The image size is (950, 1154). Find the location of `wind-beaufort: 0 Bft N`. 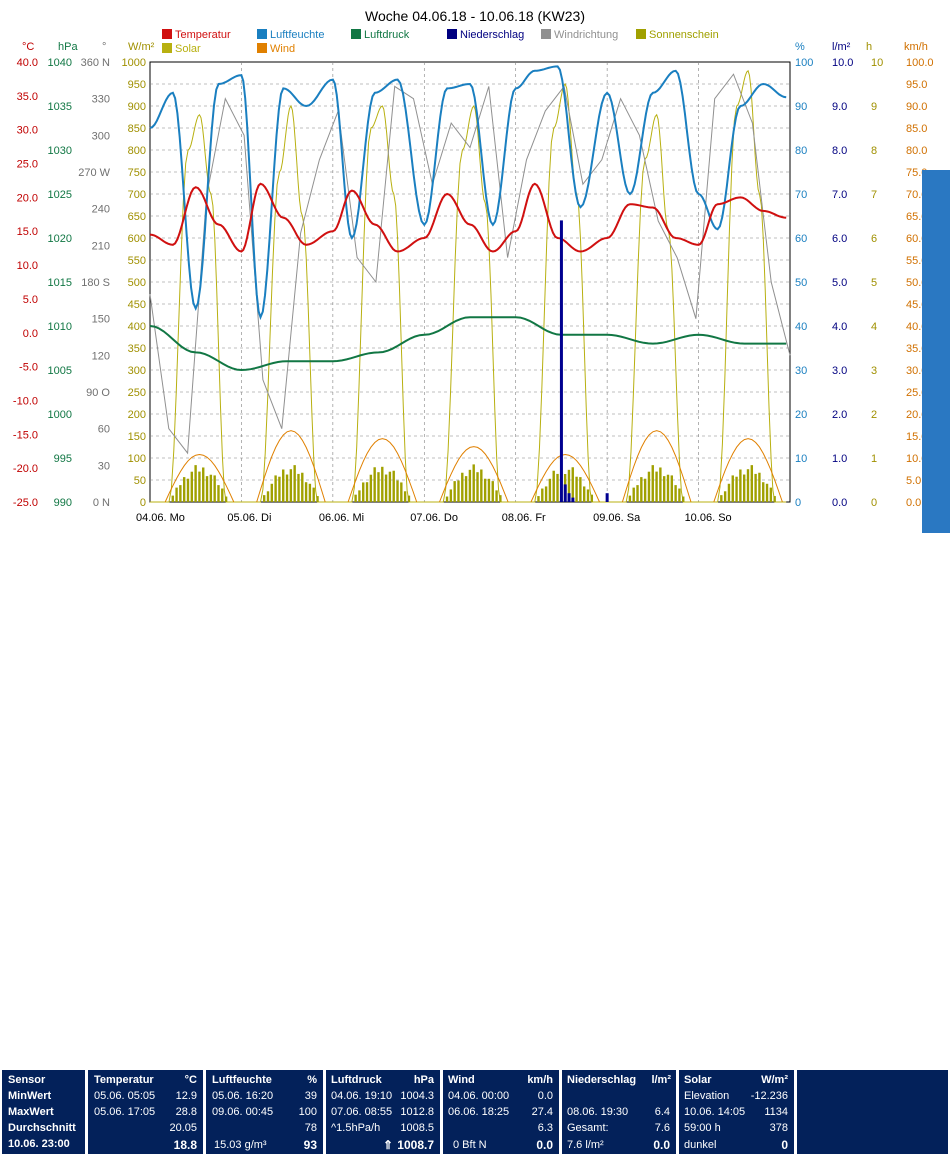

wind-beaufort: 0 Bft N is located at coordinates (470, 1145).